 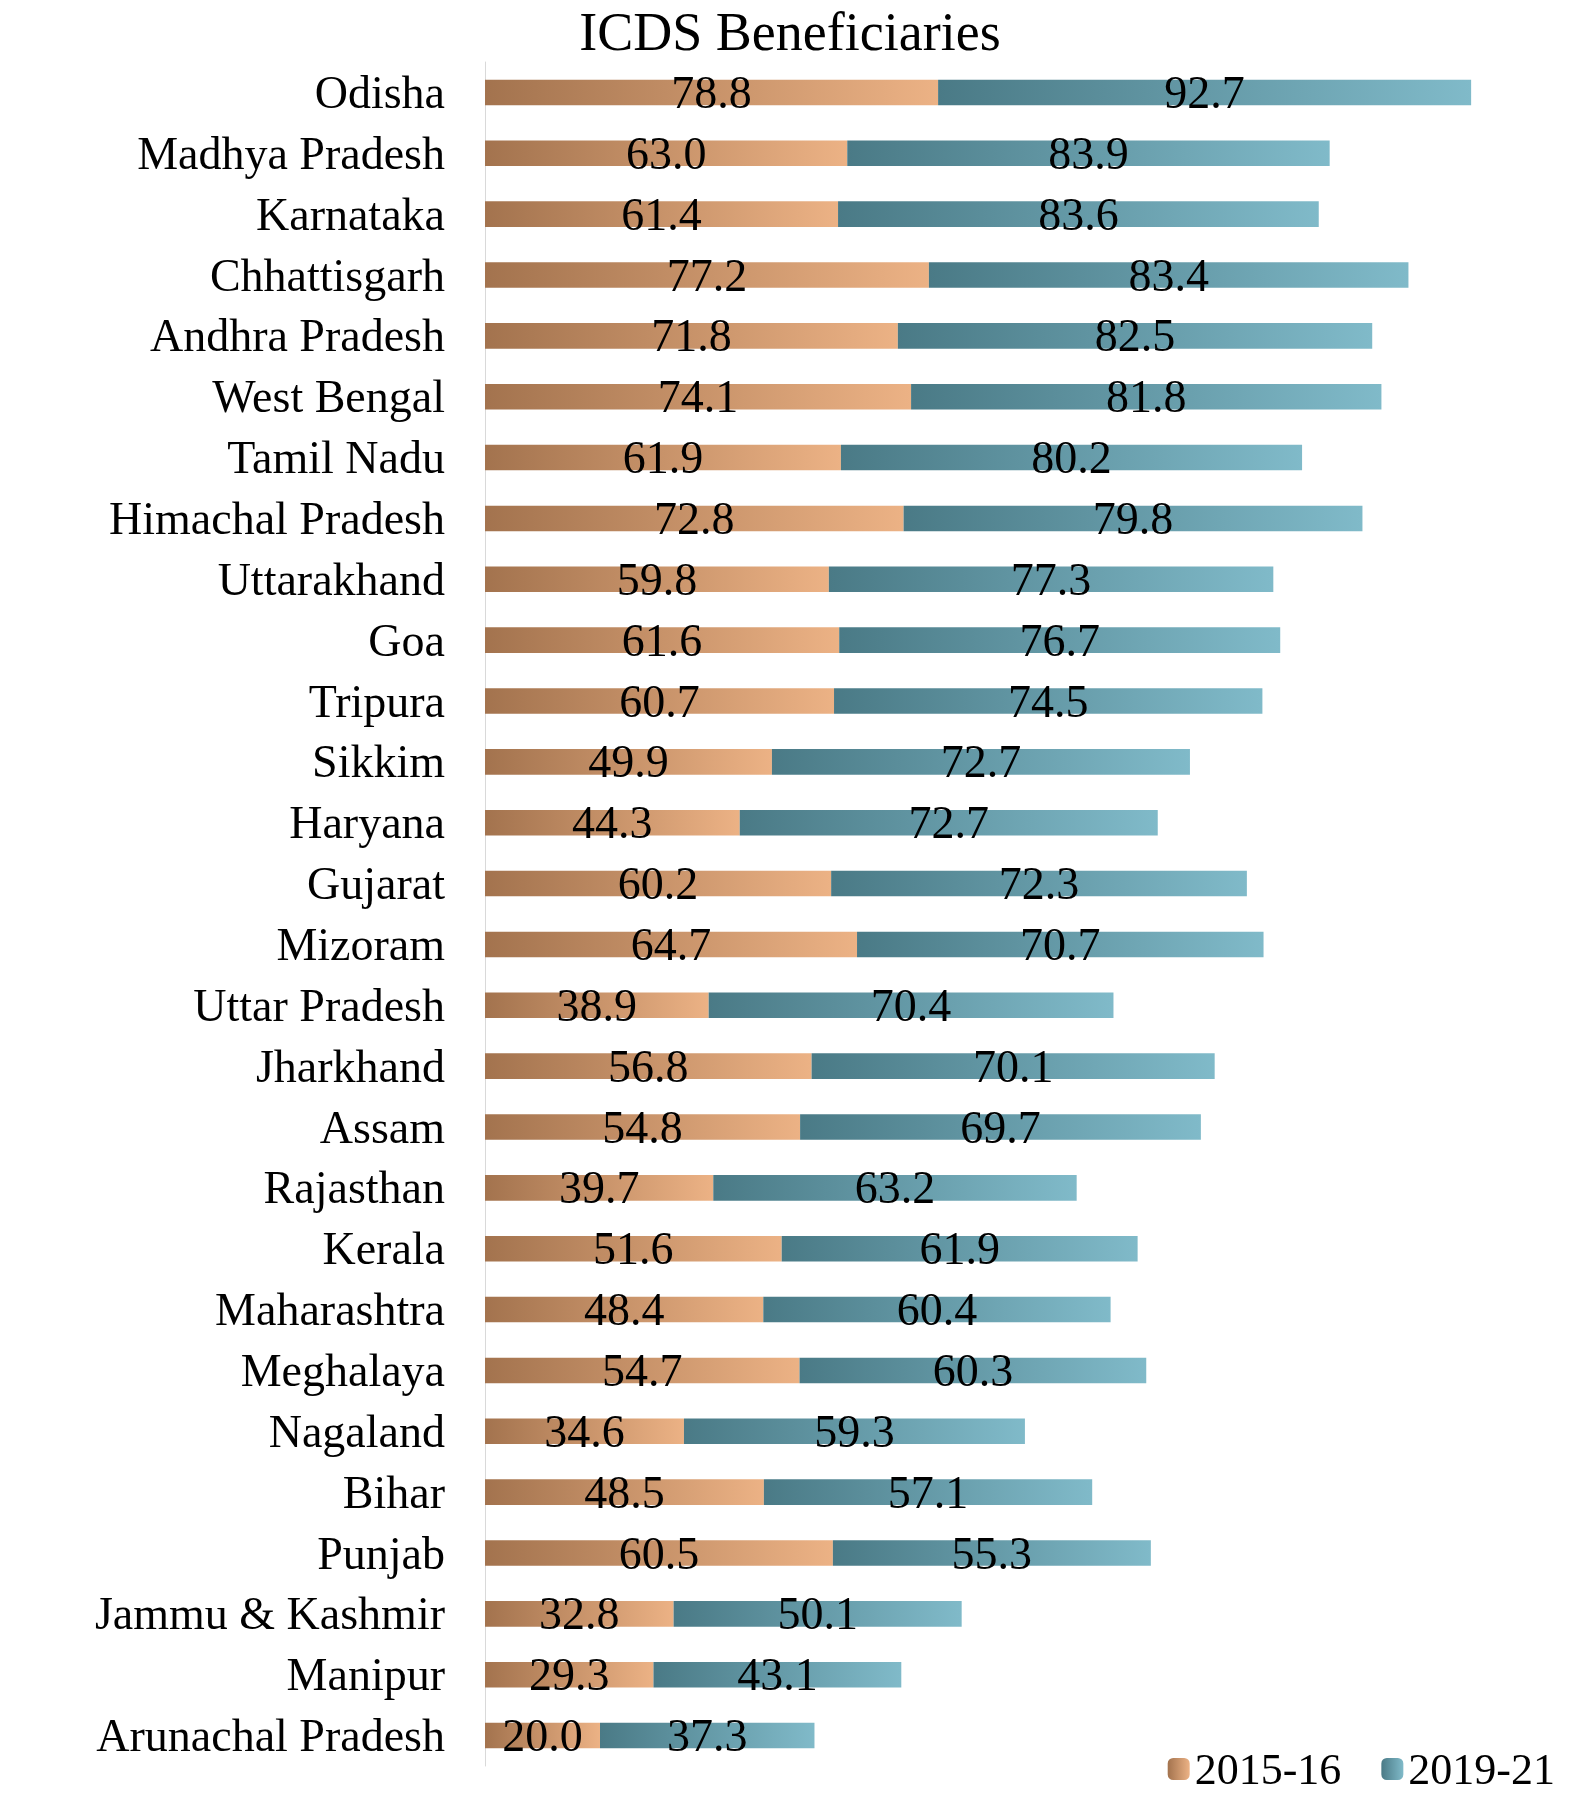 What do you see at coordinates (790, 32) in the screenshot?
I see `chart-title: ICDS Beneficiaries` at bounding box center [790, 32].